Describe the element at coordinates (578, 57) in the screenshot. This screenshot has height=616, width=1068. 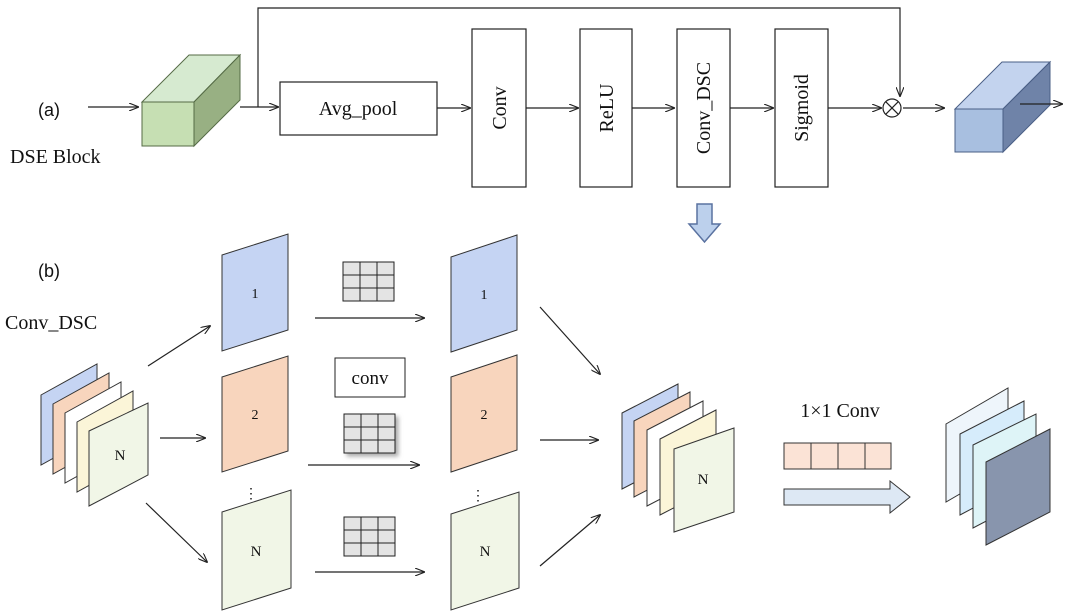
I see `skip-connection-line` at that location.